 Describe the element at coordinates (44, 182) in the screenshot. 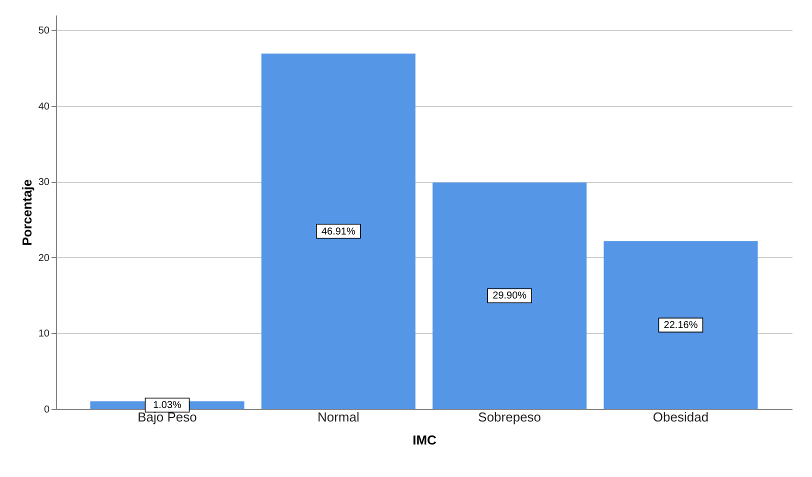

I see `y-tick-label: 30` at that location.